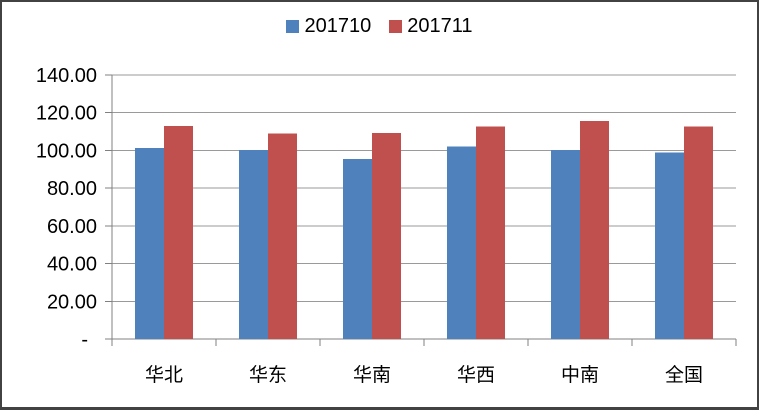  What do you see at coordinates (66, 76) in the screenshot?
I see `y-tick-label: 140.00` at bounding box center [66, 76].